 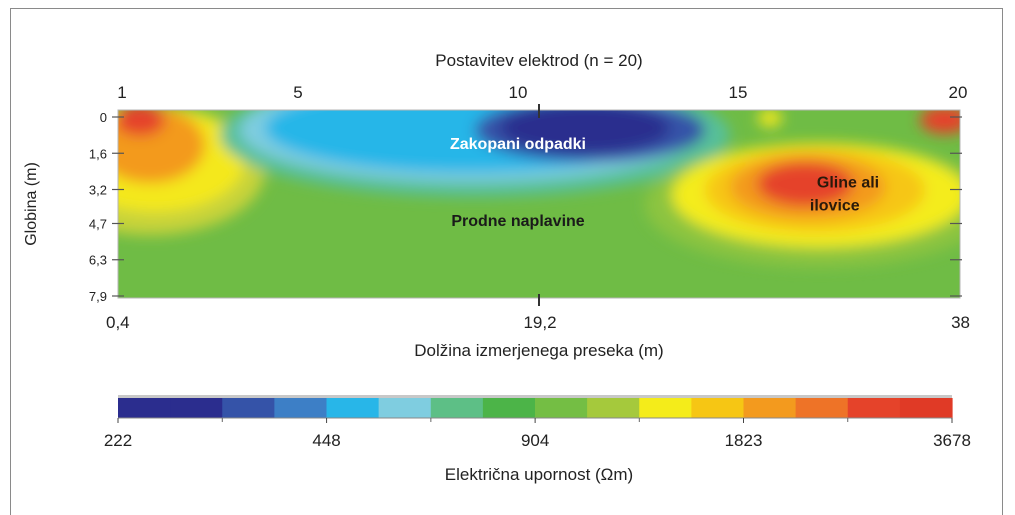 I want to click on bottom-axis: 0,4 19,2 38, so click(x=538, y=322).